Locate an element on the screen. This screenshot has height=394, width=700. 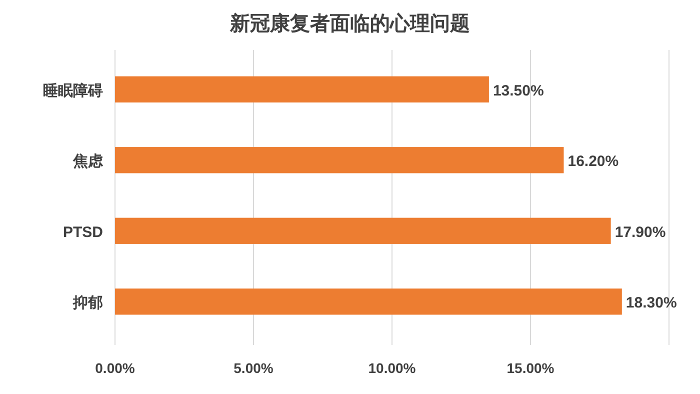
x-tick-label: 10.00% is located at coordinates (392, 368).